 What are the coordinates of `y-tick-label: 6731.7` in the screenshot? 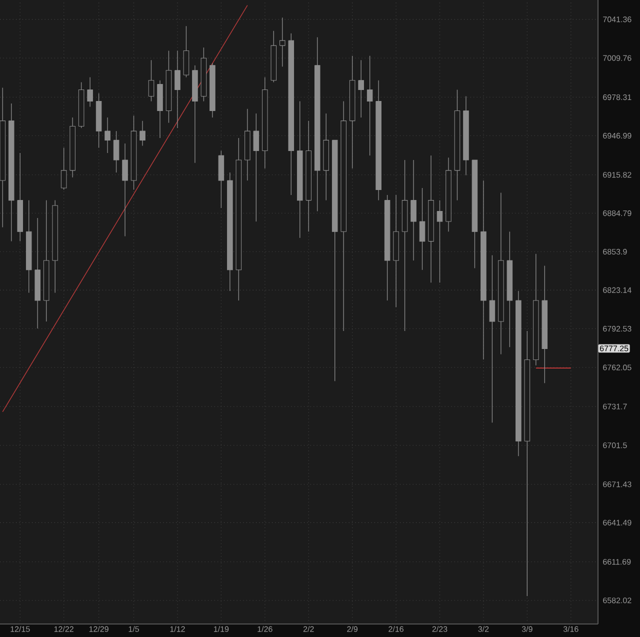 It's located at (615, 407).